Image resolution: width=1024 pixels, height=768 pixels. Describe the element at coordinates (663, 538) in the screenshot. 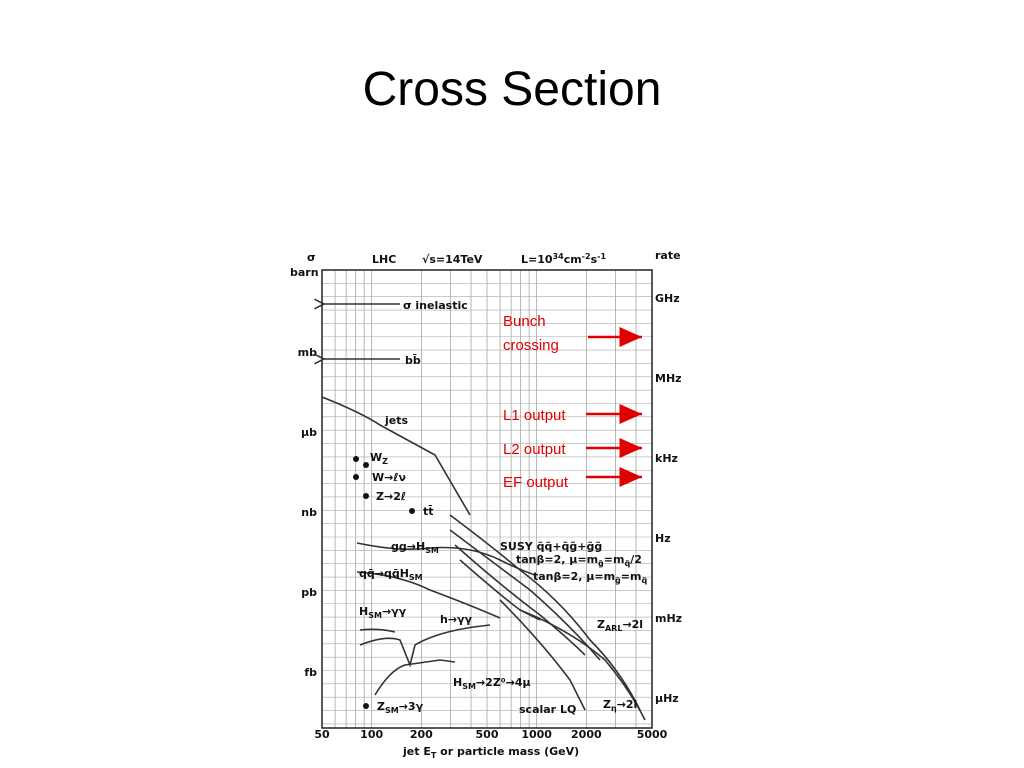

I see `right-label: Hz` at that location.